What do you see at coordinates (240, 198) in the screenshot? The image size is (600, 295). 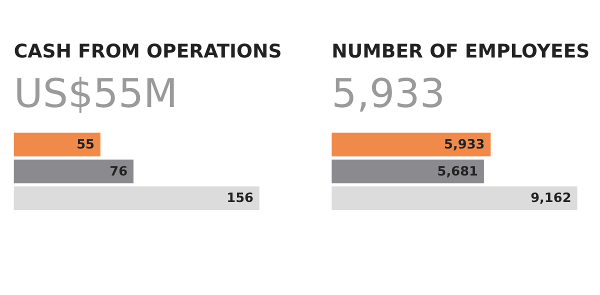 I see `data-label: 156` at bounding box center [240, 198].